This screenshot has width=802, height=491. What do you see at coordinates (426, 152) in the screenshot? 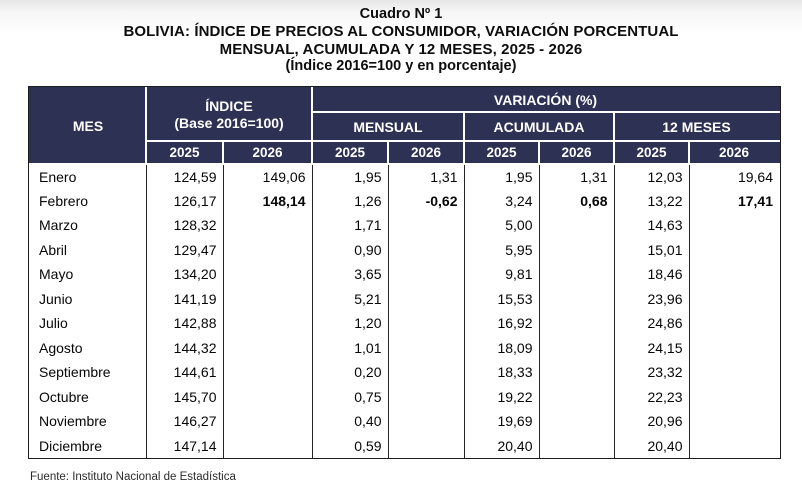
I see `col-header-mensual-2026: 2026` at bounding box center [426, 152].